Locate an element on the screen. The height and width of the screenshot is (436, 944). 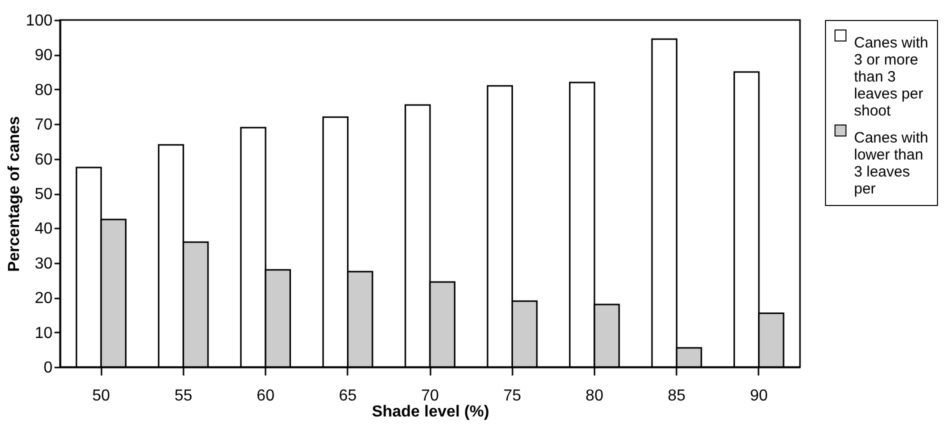
x-tick-label: 85 is located at coordinates (677, 396).